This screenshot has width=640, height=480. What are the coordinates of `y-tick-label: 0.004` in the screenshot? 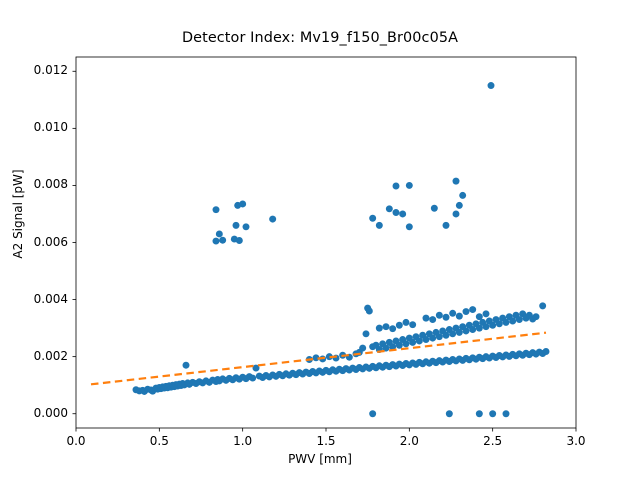 It's located at (50, 298).